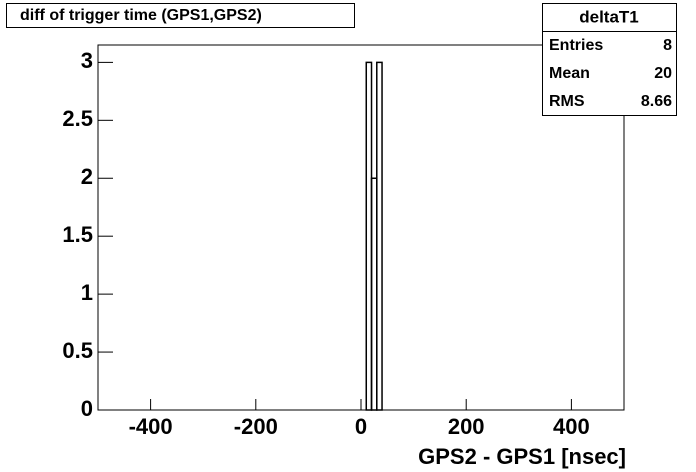  Describe the element at coordinates (609, 59) in the screenshot. I see `stats-box` at that location.